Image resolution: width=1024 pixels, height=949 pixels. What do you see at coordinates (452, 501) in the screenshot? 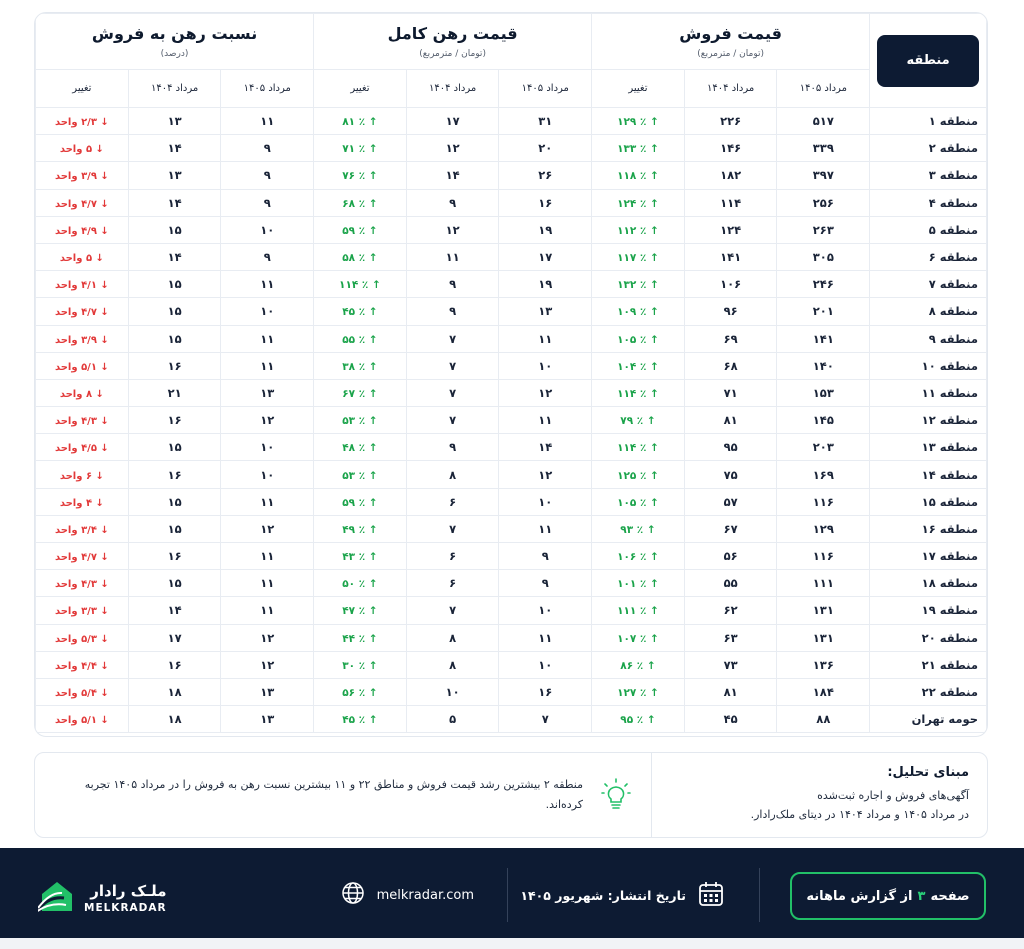
I see `value-cell: ۶` at bounding box center [452, 501].